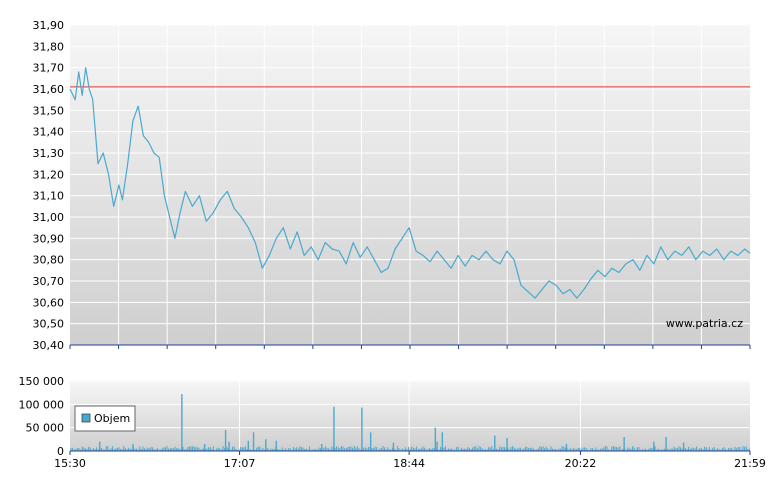  Describe the element at coordinates (49, 110) in the screenshot. I see `price-y-tick-label: 31,50` at that location.